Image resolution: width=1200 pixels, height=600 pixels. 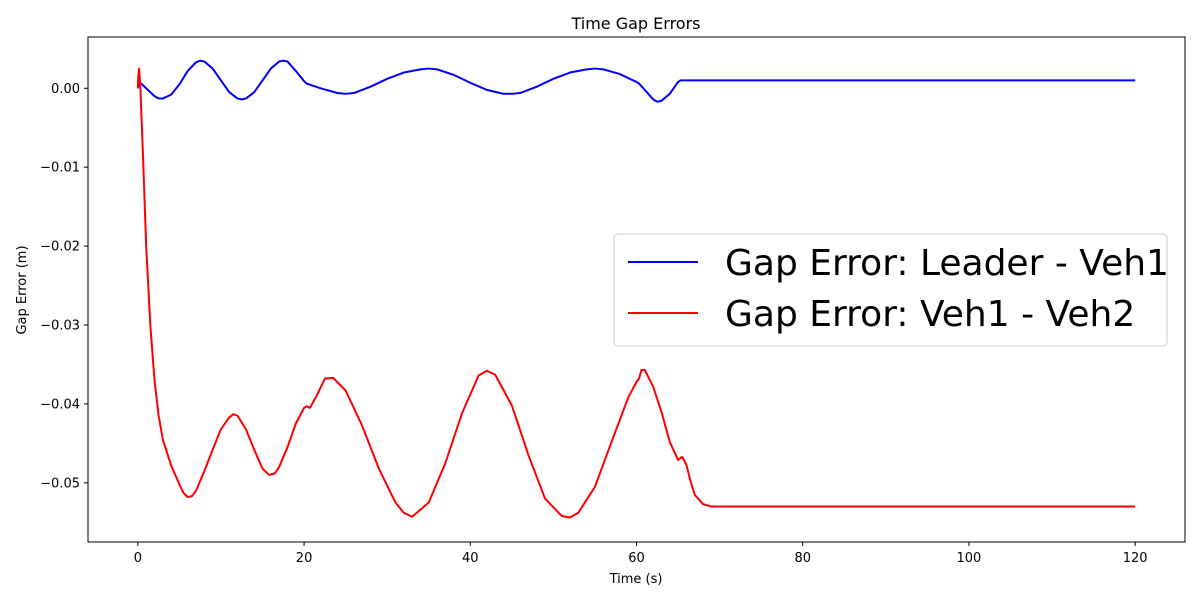 What do you see at coordinates (64, 286) in the screenshot?
I see `y-axis-ticks: 0.00 −0.01 −0.02 −0.03 −0.04 −0.05` at bounding box center [64, 286].